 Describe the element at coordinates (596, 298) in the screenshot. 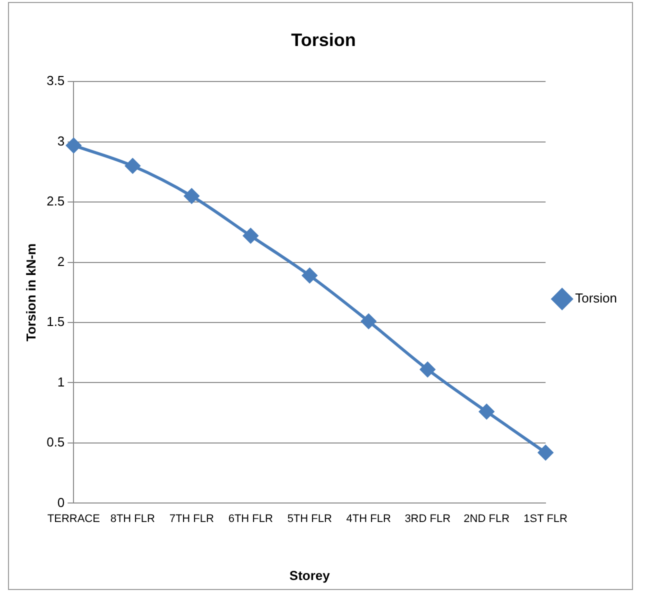

I see `legend-label: Torsion` at that location.